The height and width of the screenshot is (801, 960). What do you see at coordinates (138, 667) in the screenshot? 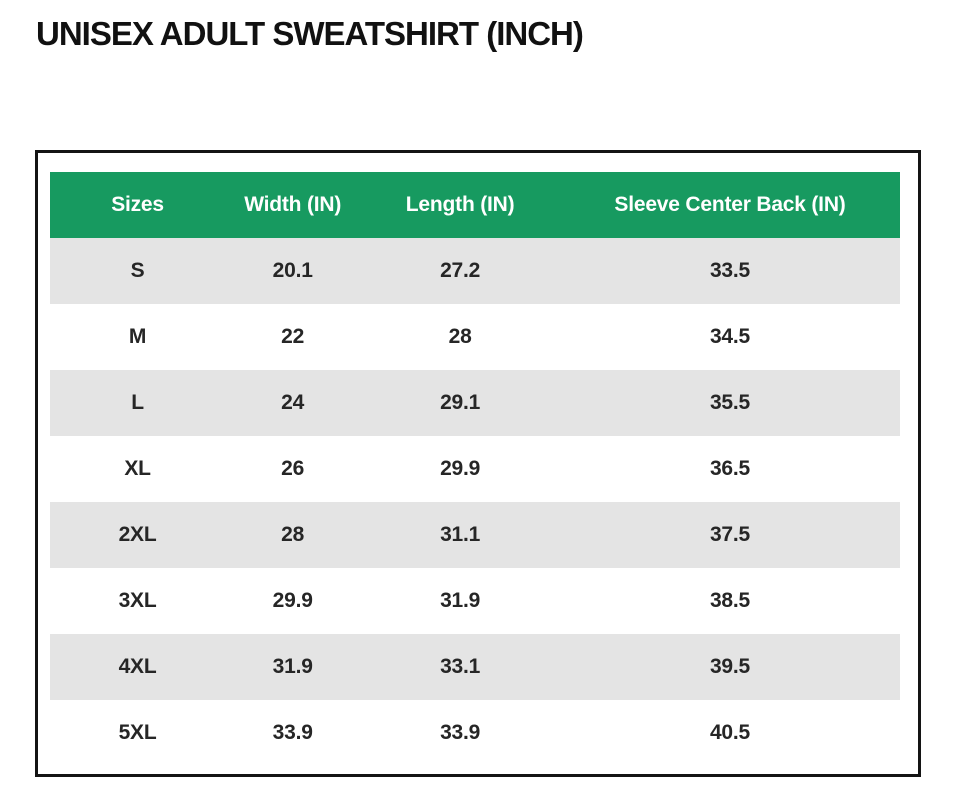
I see `cell-size: 4XL` at bounding box center [138, 667].